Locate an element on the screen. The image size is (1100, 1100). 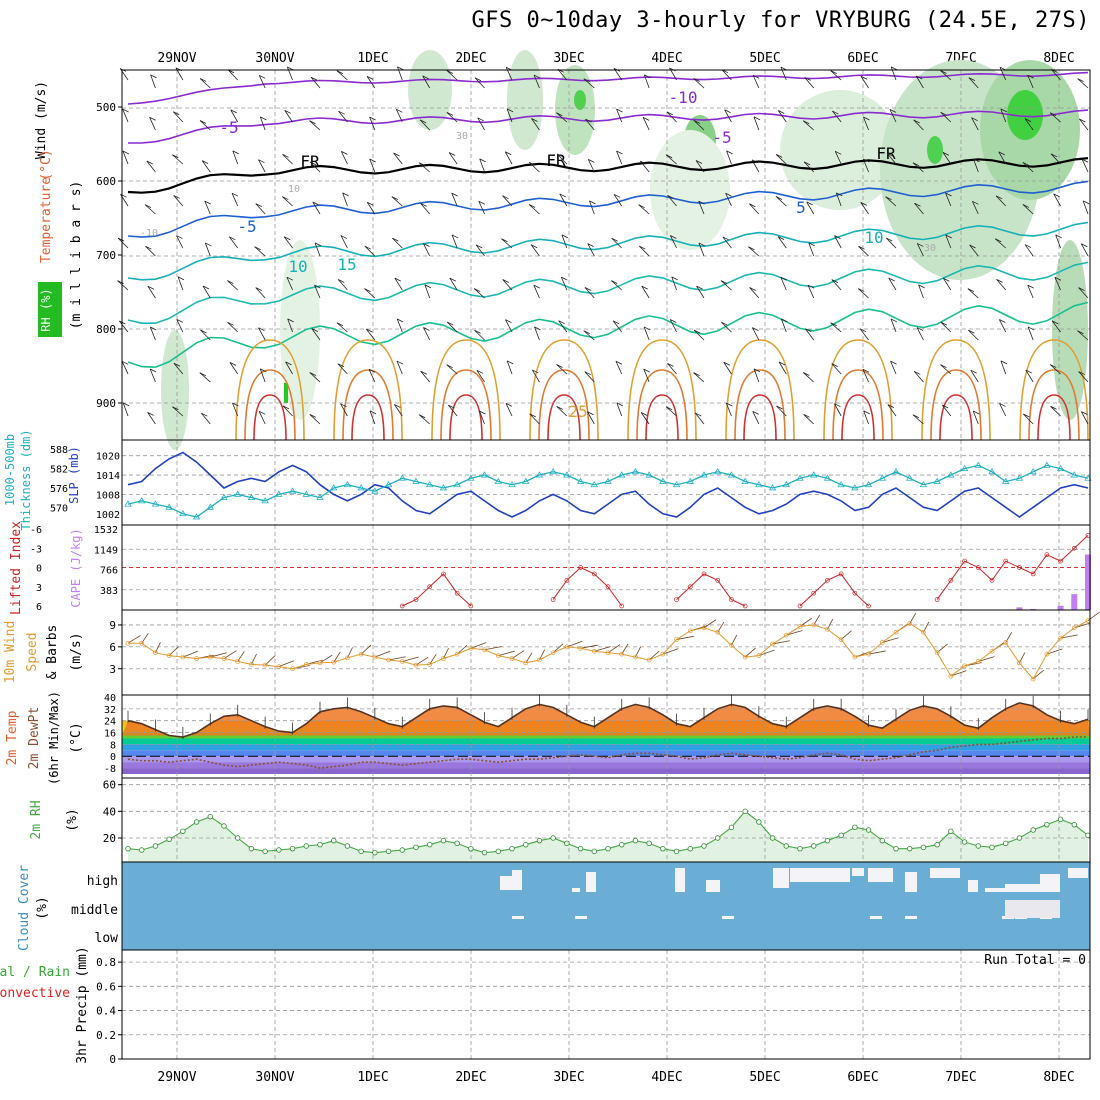
cloud-gap-mid is located at coordinates (911, 917).